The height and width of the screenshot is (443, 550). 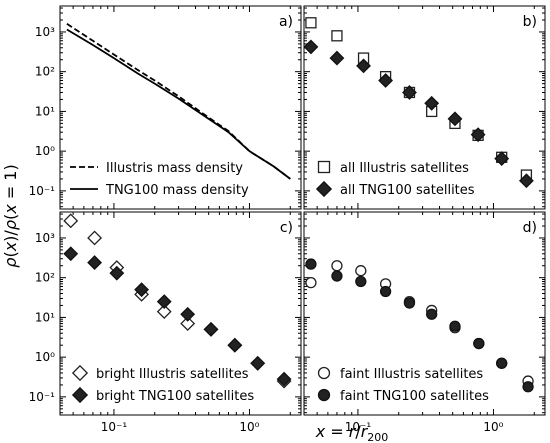 I want to click on panel-label: a), so click(x=286, y=22).